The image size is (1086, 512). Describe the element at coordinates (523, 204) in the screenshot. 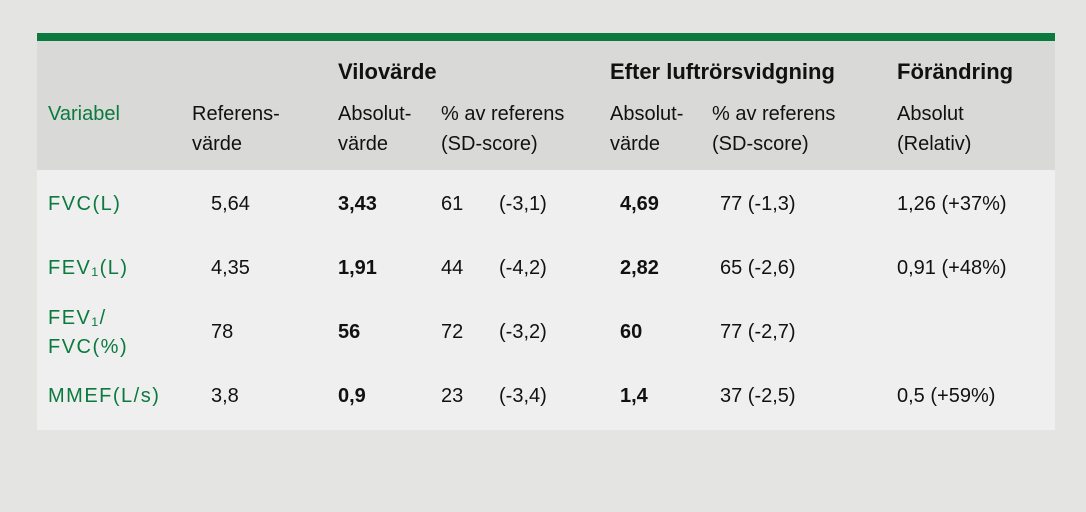

I see `rest-sd: (-3,1)` at that location.